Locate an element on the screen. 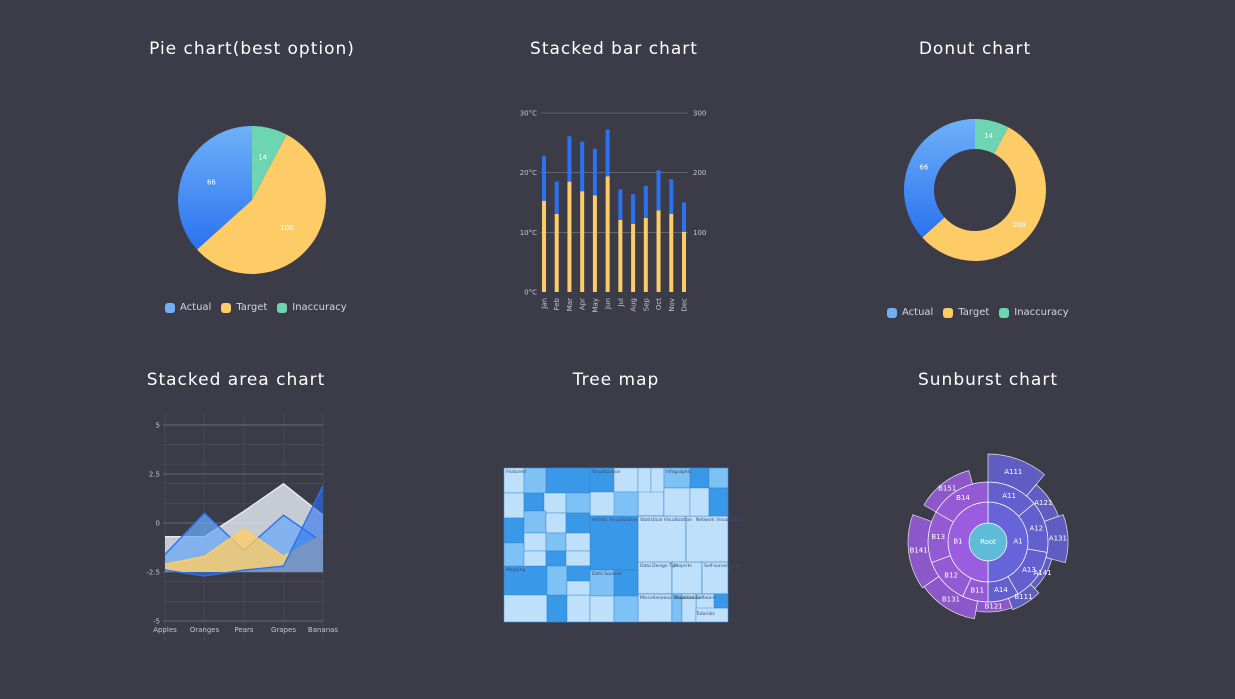 Image resolution: width=1235 pixels, height=699 pixels. y-left-tick: 10°C is located at coordinates (528, 233).